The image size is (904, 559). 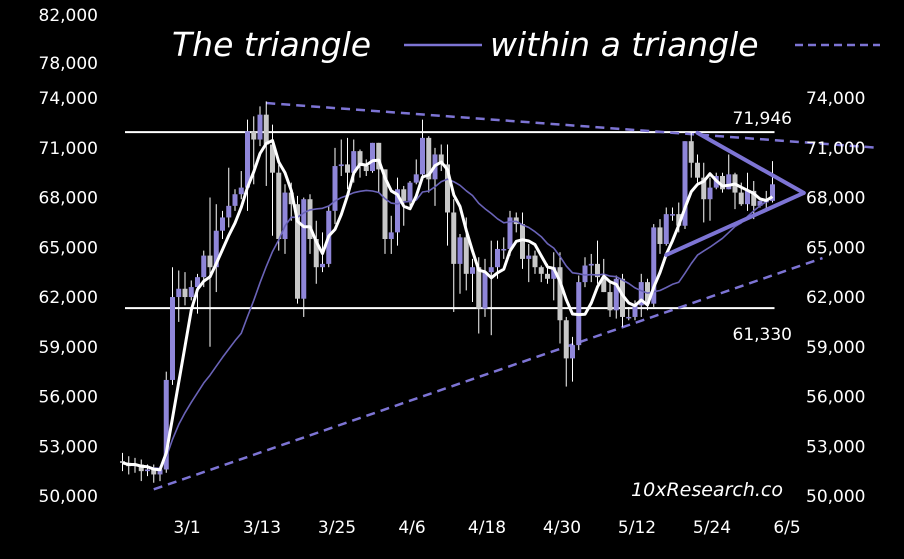 I want to click on y-tick-label-right: 50,000, so click(x=835, y=497).